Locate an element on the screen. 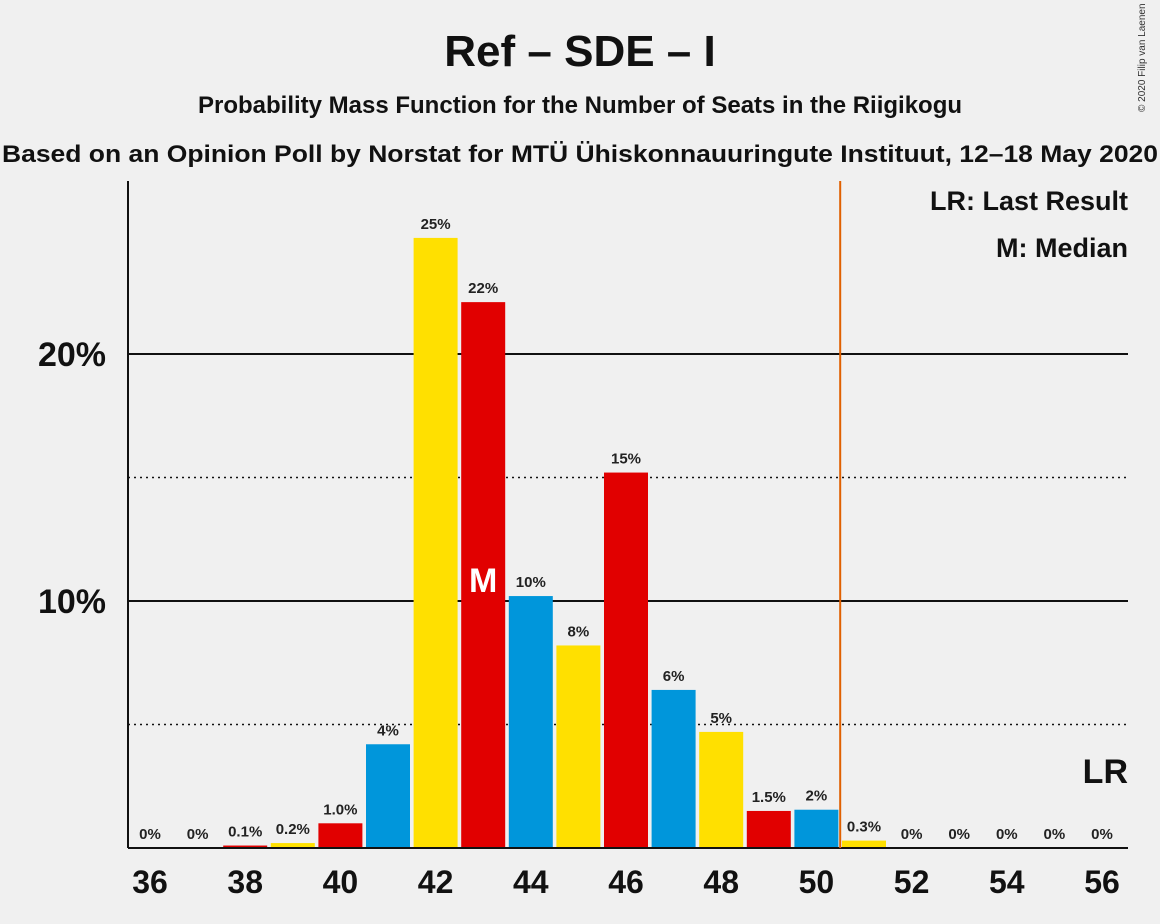  bar-label-seat-48: 5% is located at coordinates (721, 718).